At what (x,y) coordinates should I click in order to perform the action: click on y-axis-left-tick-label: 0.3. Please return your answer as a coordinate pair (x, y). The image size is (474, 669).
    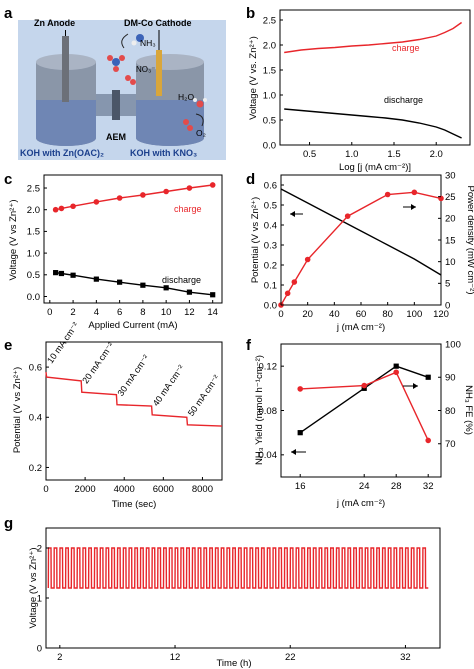
    Looking at the image, I should click on (270, 245).